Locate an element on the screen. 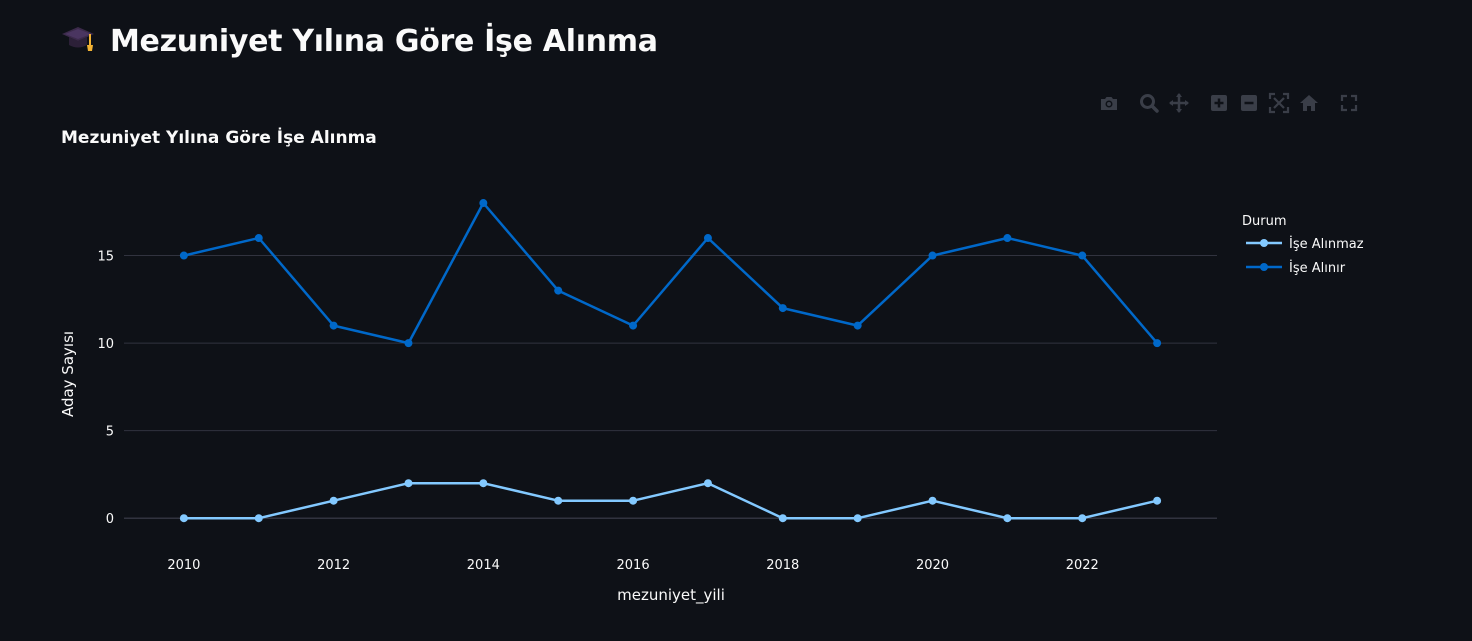 This screenshot has height=641, width=1472. x-tick-label: 2016 is located at coordinates (633, 565).